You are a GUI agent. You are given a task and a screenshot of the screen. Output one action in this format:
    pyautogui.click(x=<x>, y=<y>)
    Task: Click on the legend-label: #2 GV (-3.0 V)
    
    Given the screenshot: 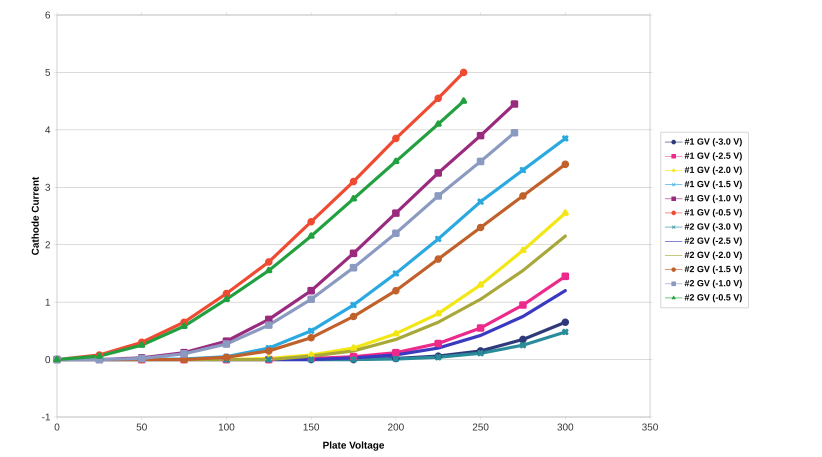 What is the action you would take?
    pyautogui.click(x=713, y=227)
    